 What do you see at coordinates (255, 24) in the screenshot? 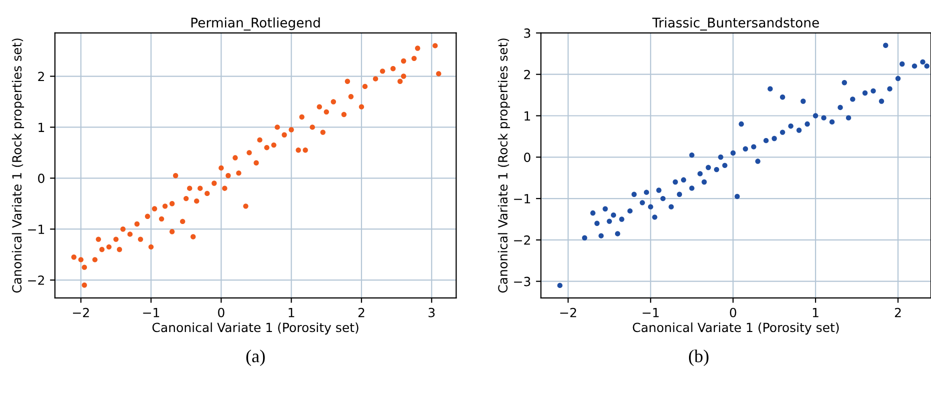
I see `chart-title: Permian_Rotliegend` at bounding box center [255, 24].